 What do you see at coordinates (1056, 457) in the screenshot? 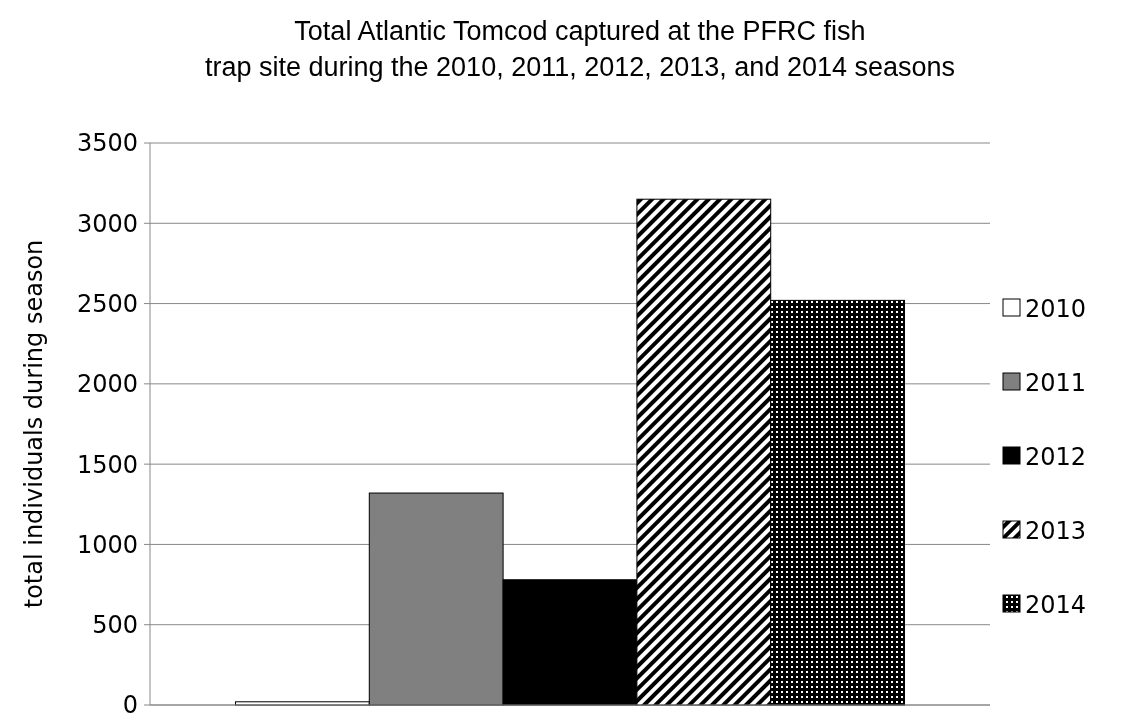
I see `legend-label: 2012` at bounding box center [1056, 457].